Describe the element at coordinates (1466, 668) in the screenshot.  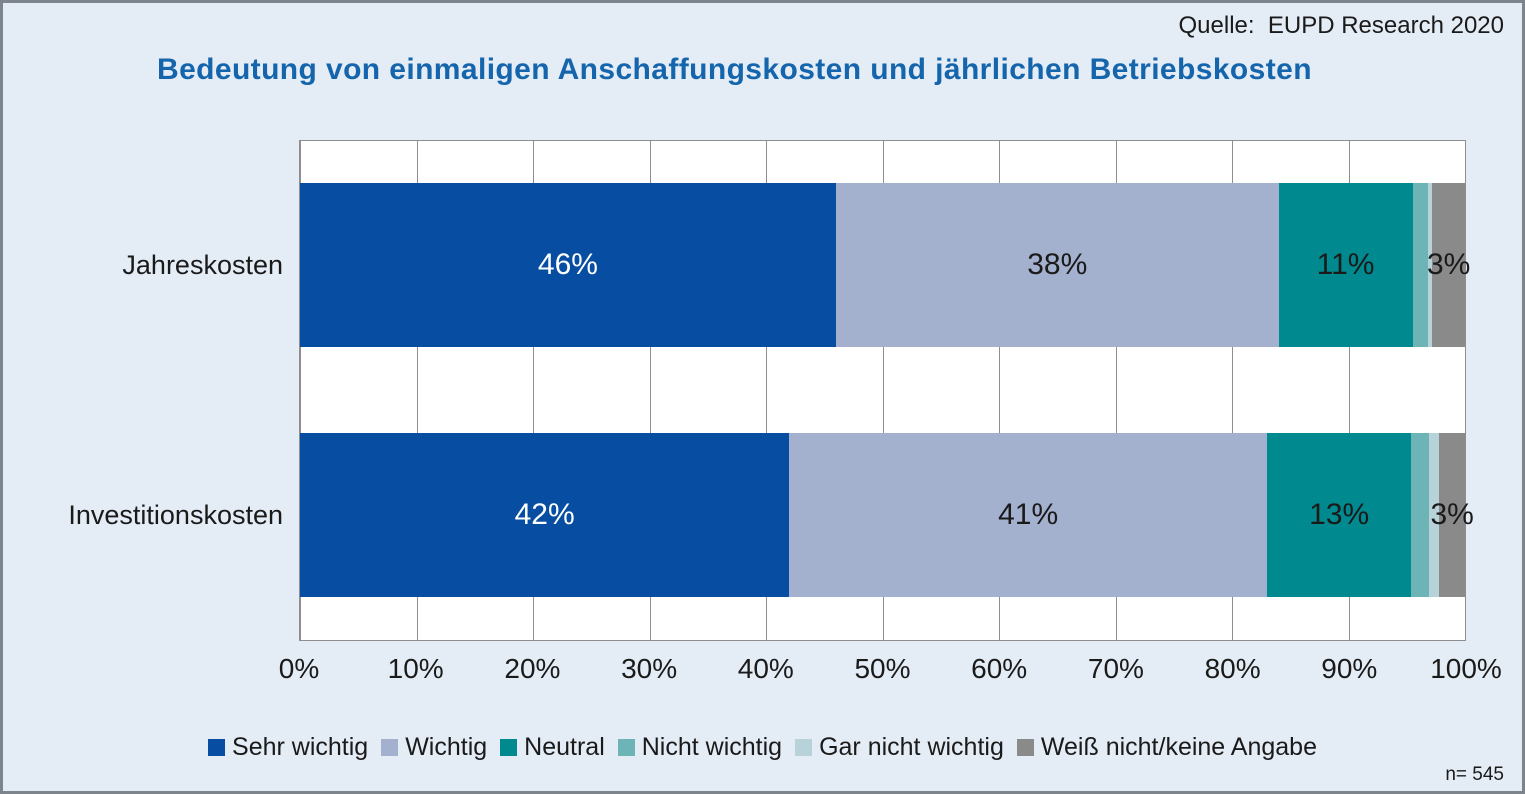
I see `x-tick-label: 100%` at that location.